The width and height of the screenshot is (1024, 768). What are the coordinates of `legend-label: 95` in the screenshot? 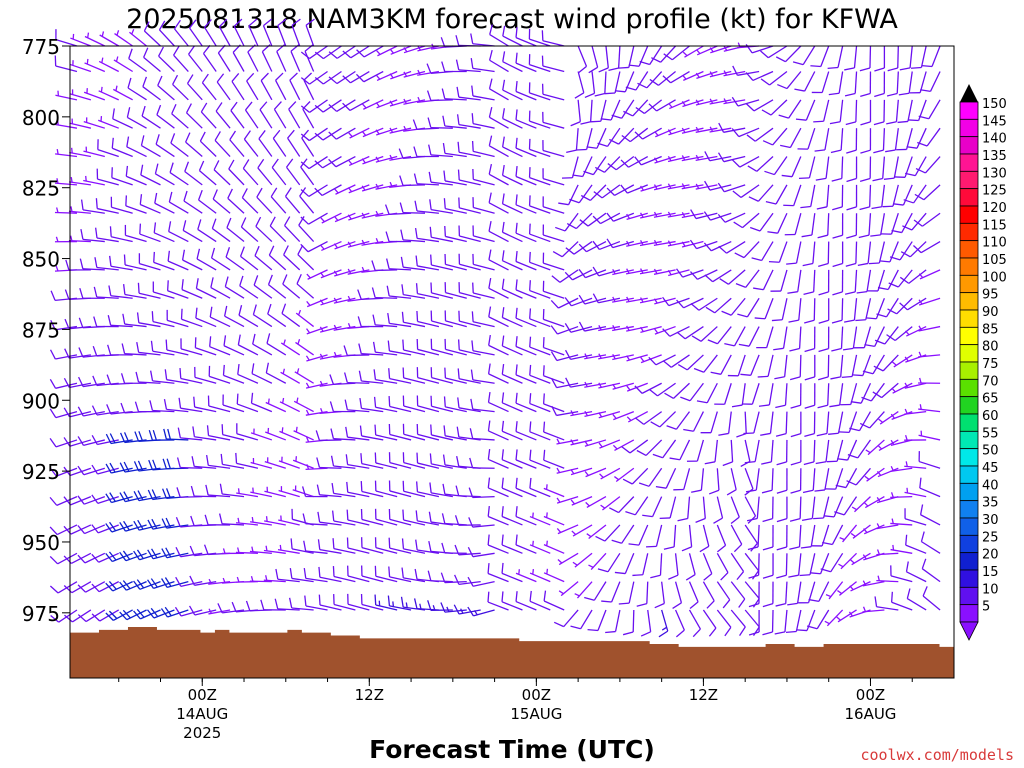 It's located at (990, 295).